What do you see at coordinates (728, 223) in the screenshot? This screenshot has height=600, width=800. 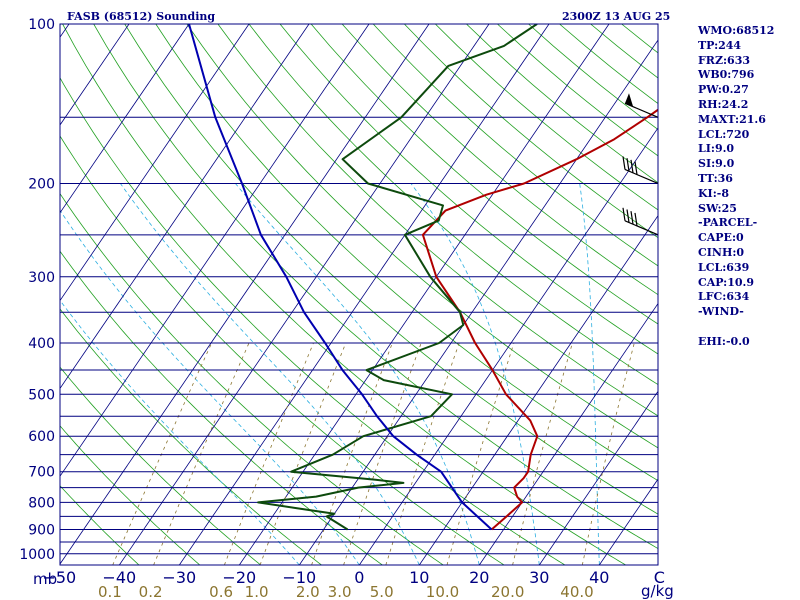 I see `sounding-index-item: -PARCEL-` at bounding box center [728, 223].